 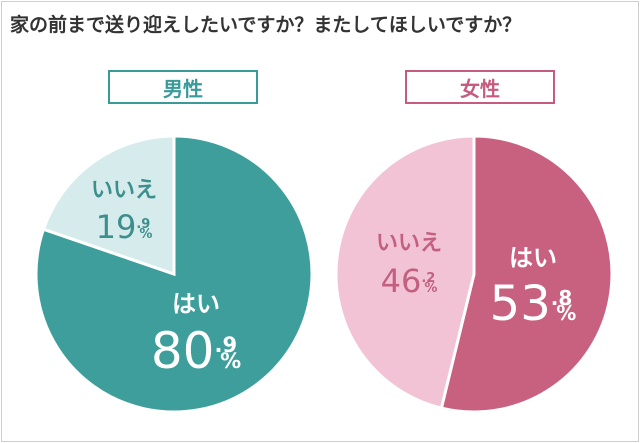 I want to click on male-label-no: いいえ, so click(x=124, y=190).